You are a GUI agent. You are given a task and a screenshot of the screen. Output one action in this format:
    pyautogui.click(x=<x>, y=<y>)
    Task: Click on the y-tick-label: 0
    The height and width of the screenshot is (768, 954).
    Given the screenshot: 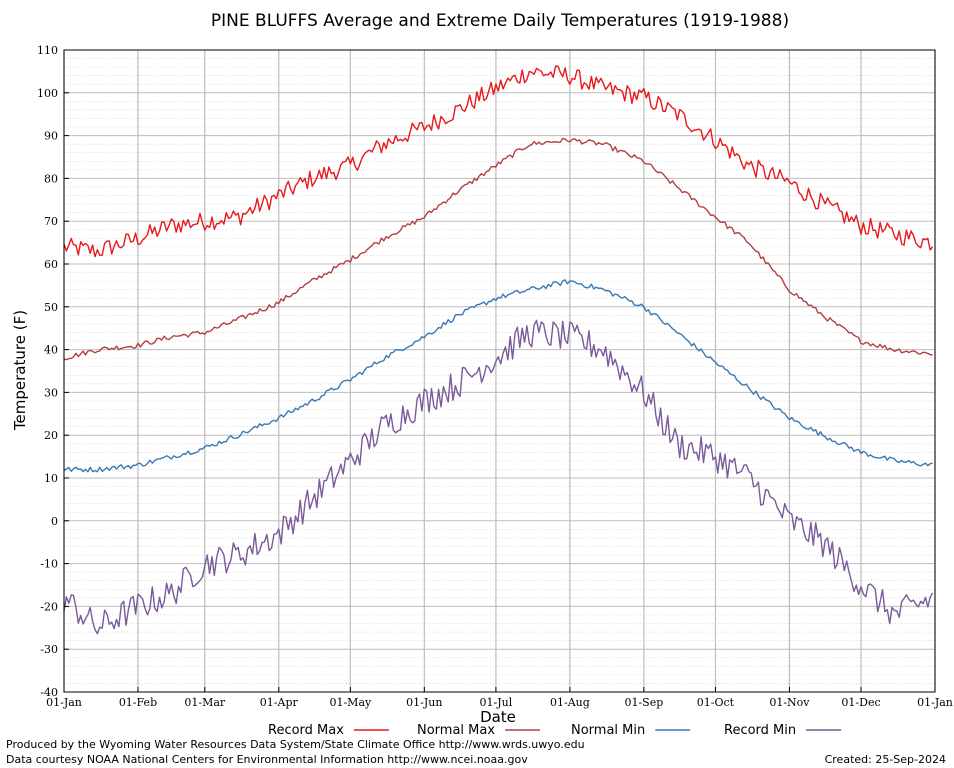 What is the action you would take?
    pyautogui.click(x=54, y=521)
    